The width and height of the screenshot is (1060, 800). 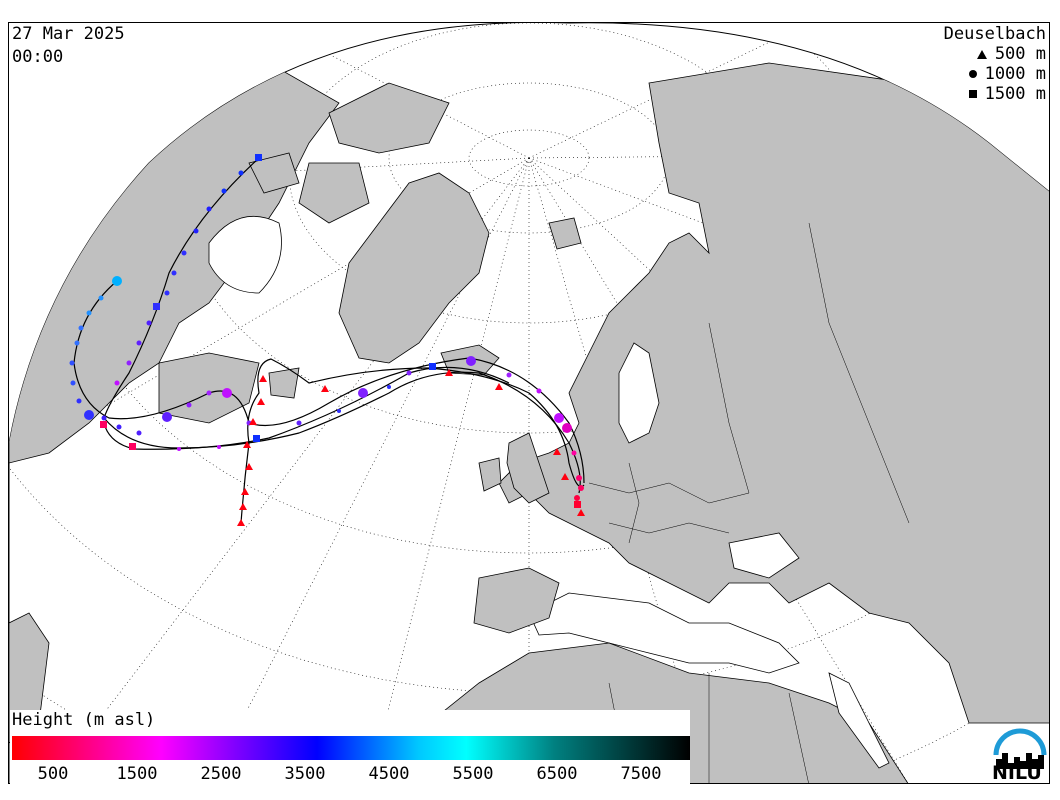 What do you see at coordinates (473, 774) in the screenshot?
I see `tick-label: 5500` at bounding box center [473, 774].